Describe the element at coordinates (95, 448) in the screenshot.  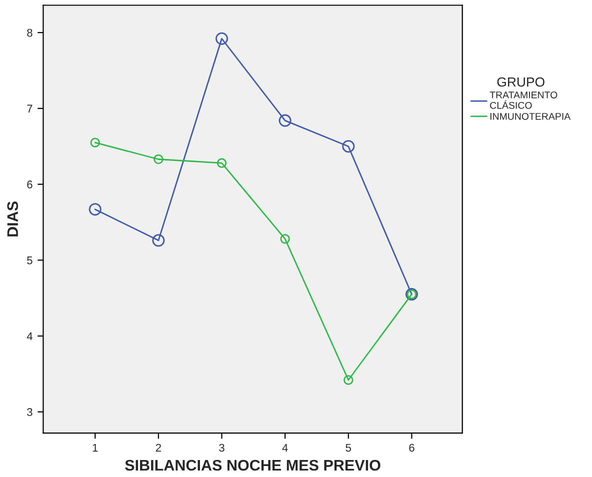
I see `x-tick-label: 1` at that location.